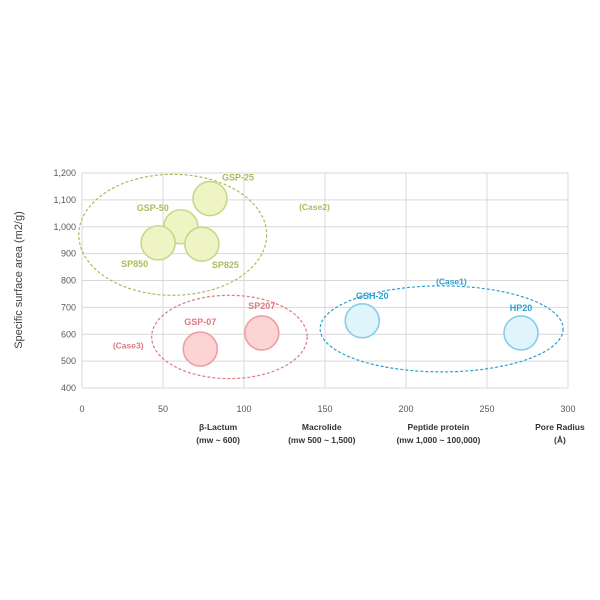 The width and height of the screenshot is (600, 600). I want to click on x-tick-label: 0, so click(81, 409).